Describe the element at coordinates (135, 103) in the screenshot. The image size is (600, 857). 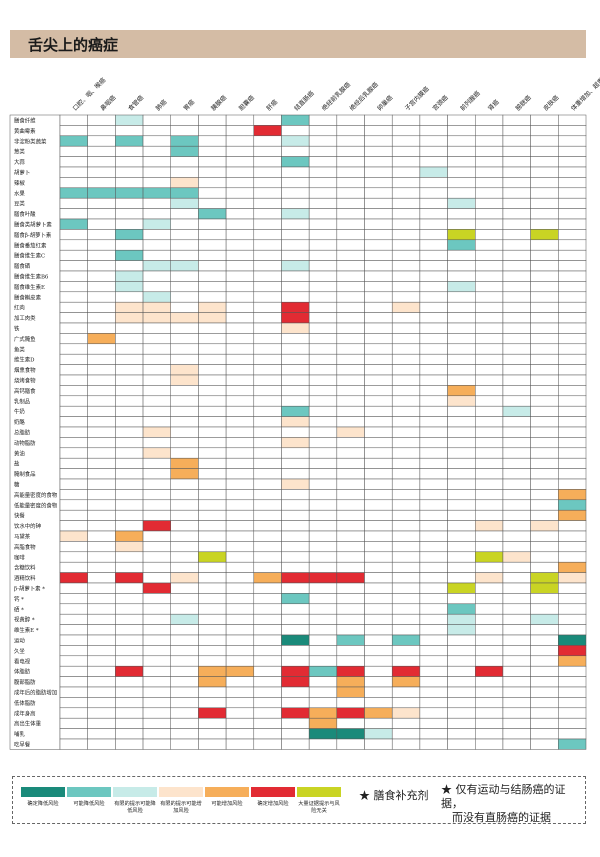
I see `column-label: 食管癌` at that location.